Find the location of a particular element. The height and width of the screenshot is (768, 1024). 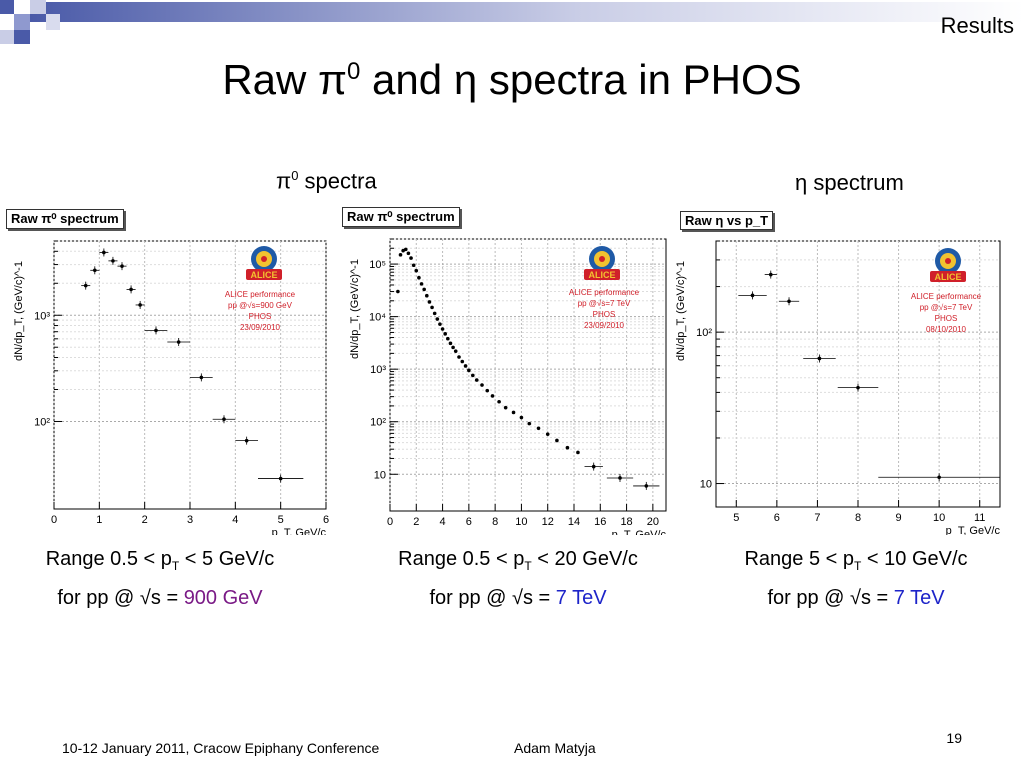

y-tick-label: 10 is located at coordinates (380, 475).